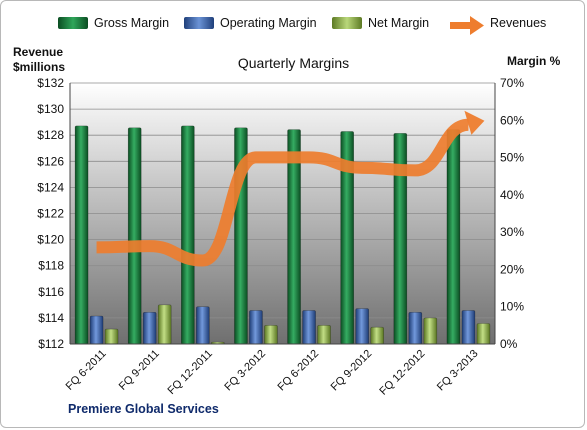 This screenshot has width=587, height=430. I want to click on revenue-arrowhead, so click(474, 122).